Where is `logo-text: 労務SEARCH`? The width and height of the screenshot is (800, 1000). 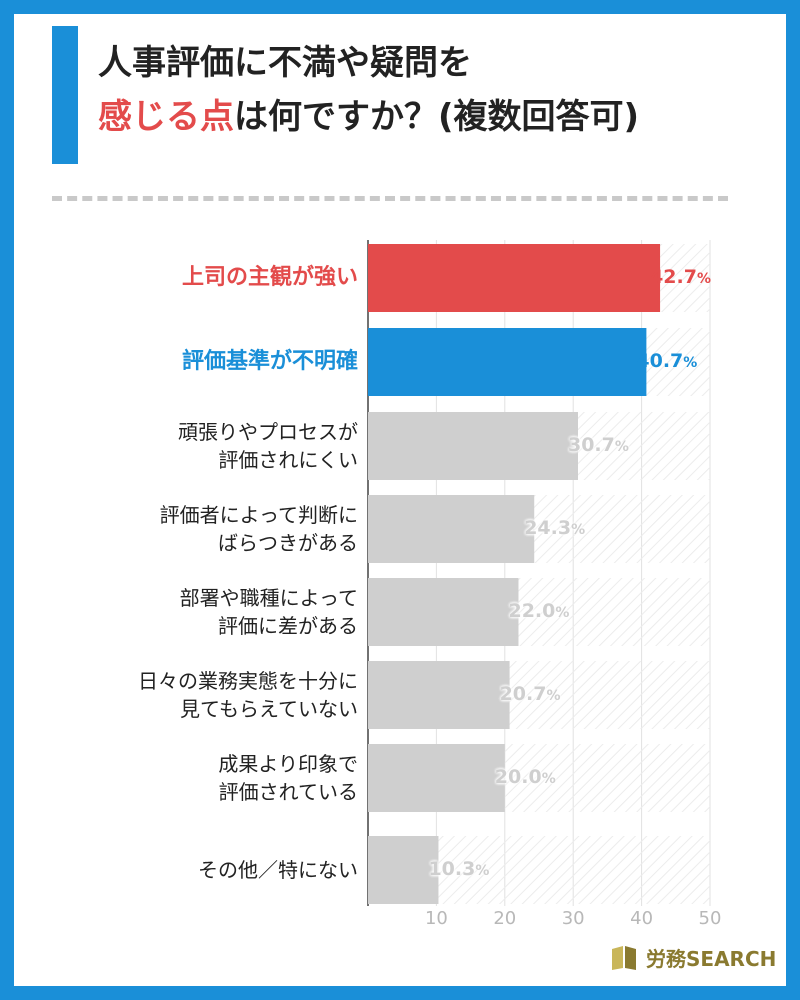
logo-text: 労務SEARCH is located at coordinates (711, 958).